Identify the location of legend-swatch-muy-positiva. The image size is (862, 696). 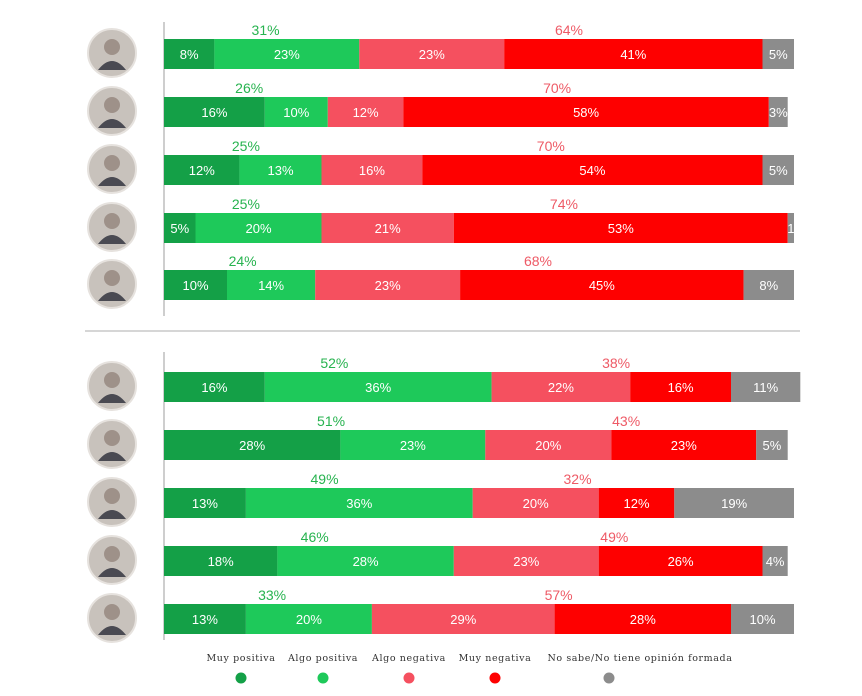
(241, 678).